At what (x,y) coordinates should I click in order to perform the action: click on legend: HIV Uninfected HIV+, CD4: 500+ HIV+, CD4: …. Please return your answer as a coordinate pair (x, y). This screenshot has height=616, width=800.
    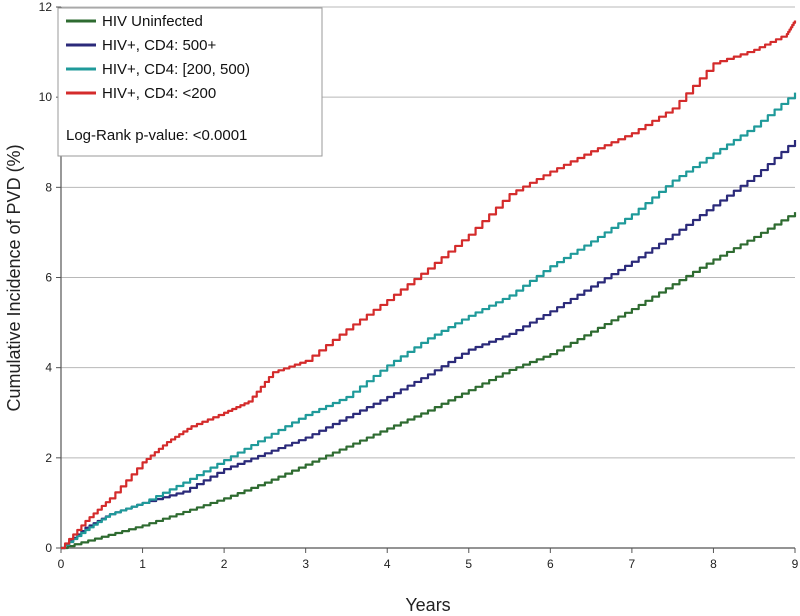
    Looking at the image, I should click on (190, 82).